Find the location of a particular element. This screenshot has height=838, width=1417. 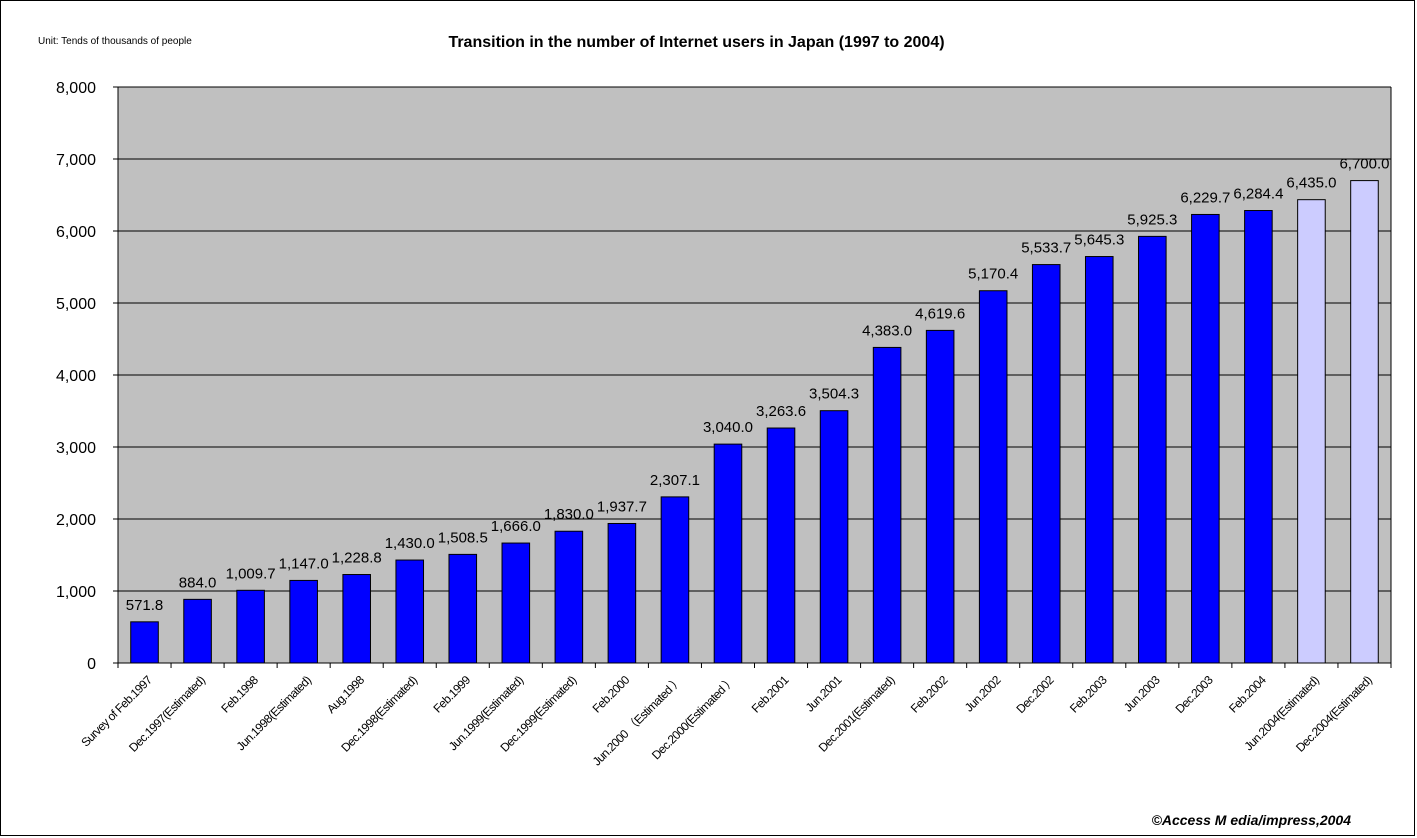

bar-value-label: 1,430.0 is located at coordinates (410, 543).